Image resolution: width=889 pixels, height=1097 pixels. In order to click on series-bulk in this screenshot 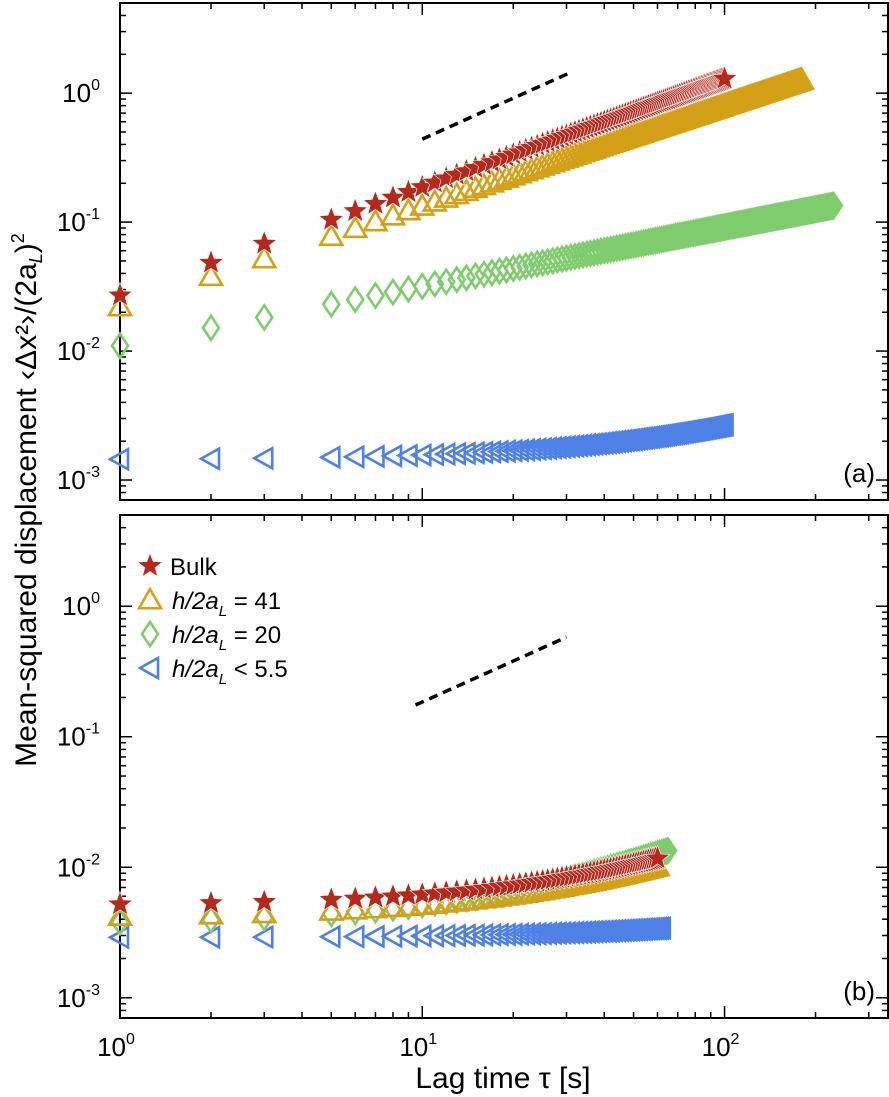, I will do `click(388, 880)`.